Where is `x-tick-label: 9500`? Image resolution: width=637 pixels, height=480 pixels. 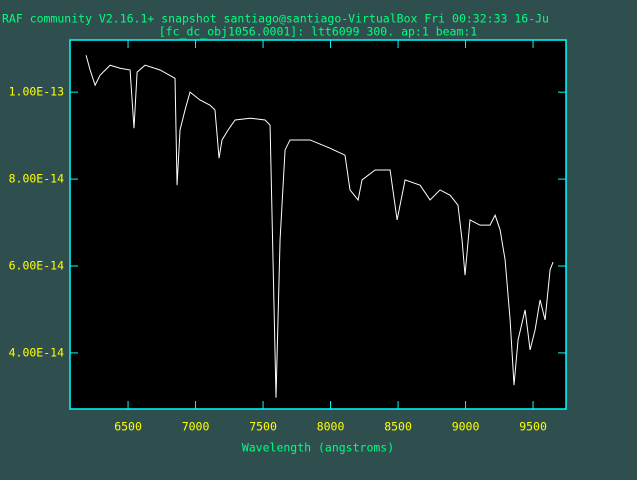
x-tick-label: 9500 is located at coordinates (533, 427).